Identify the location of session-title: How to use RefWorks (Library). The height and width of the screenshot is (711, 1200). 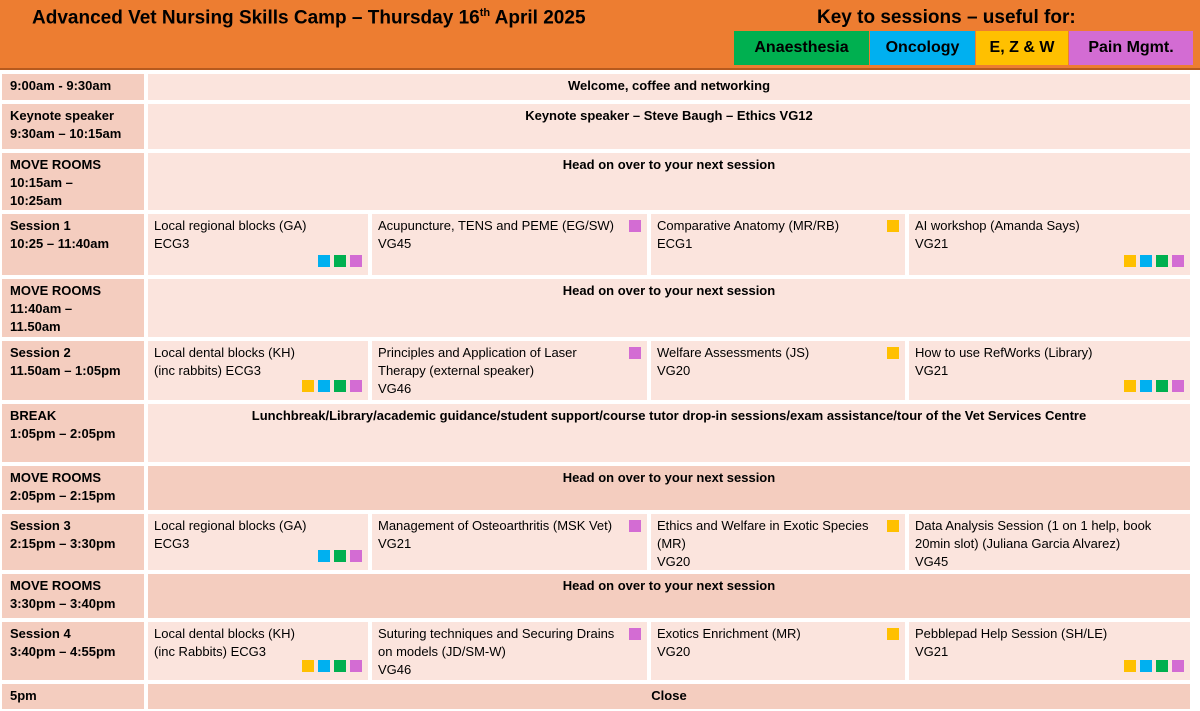
(1004, 352).